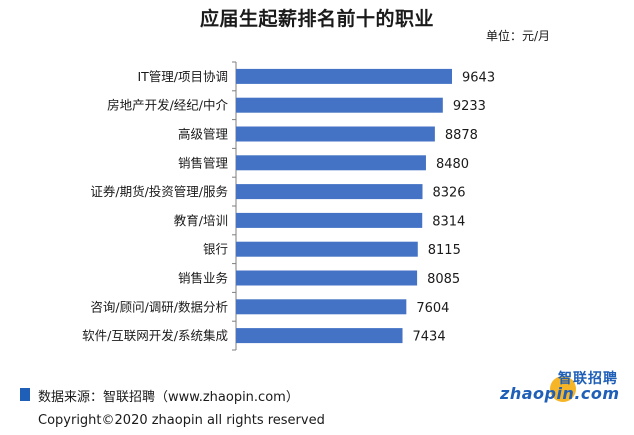 This screenshot has width=634, height=435. What do you see at coordinates (448, 221) in the screenshot?
I see `value-label: 8314` at bounding box center [448, 221].